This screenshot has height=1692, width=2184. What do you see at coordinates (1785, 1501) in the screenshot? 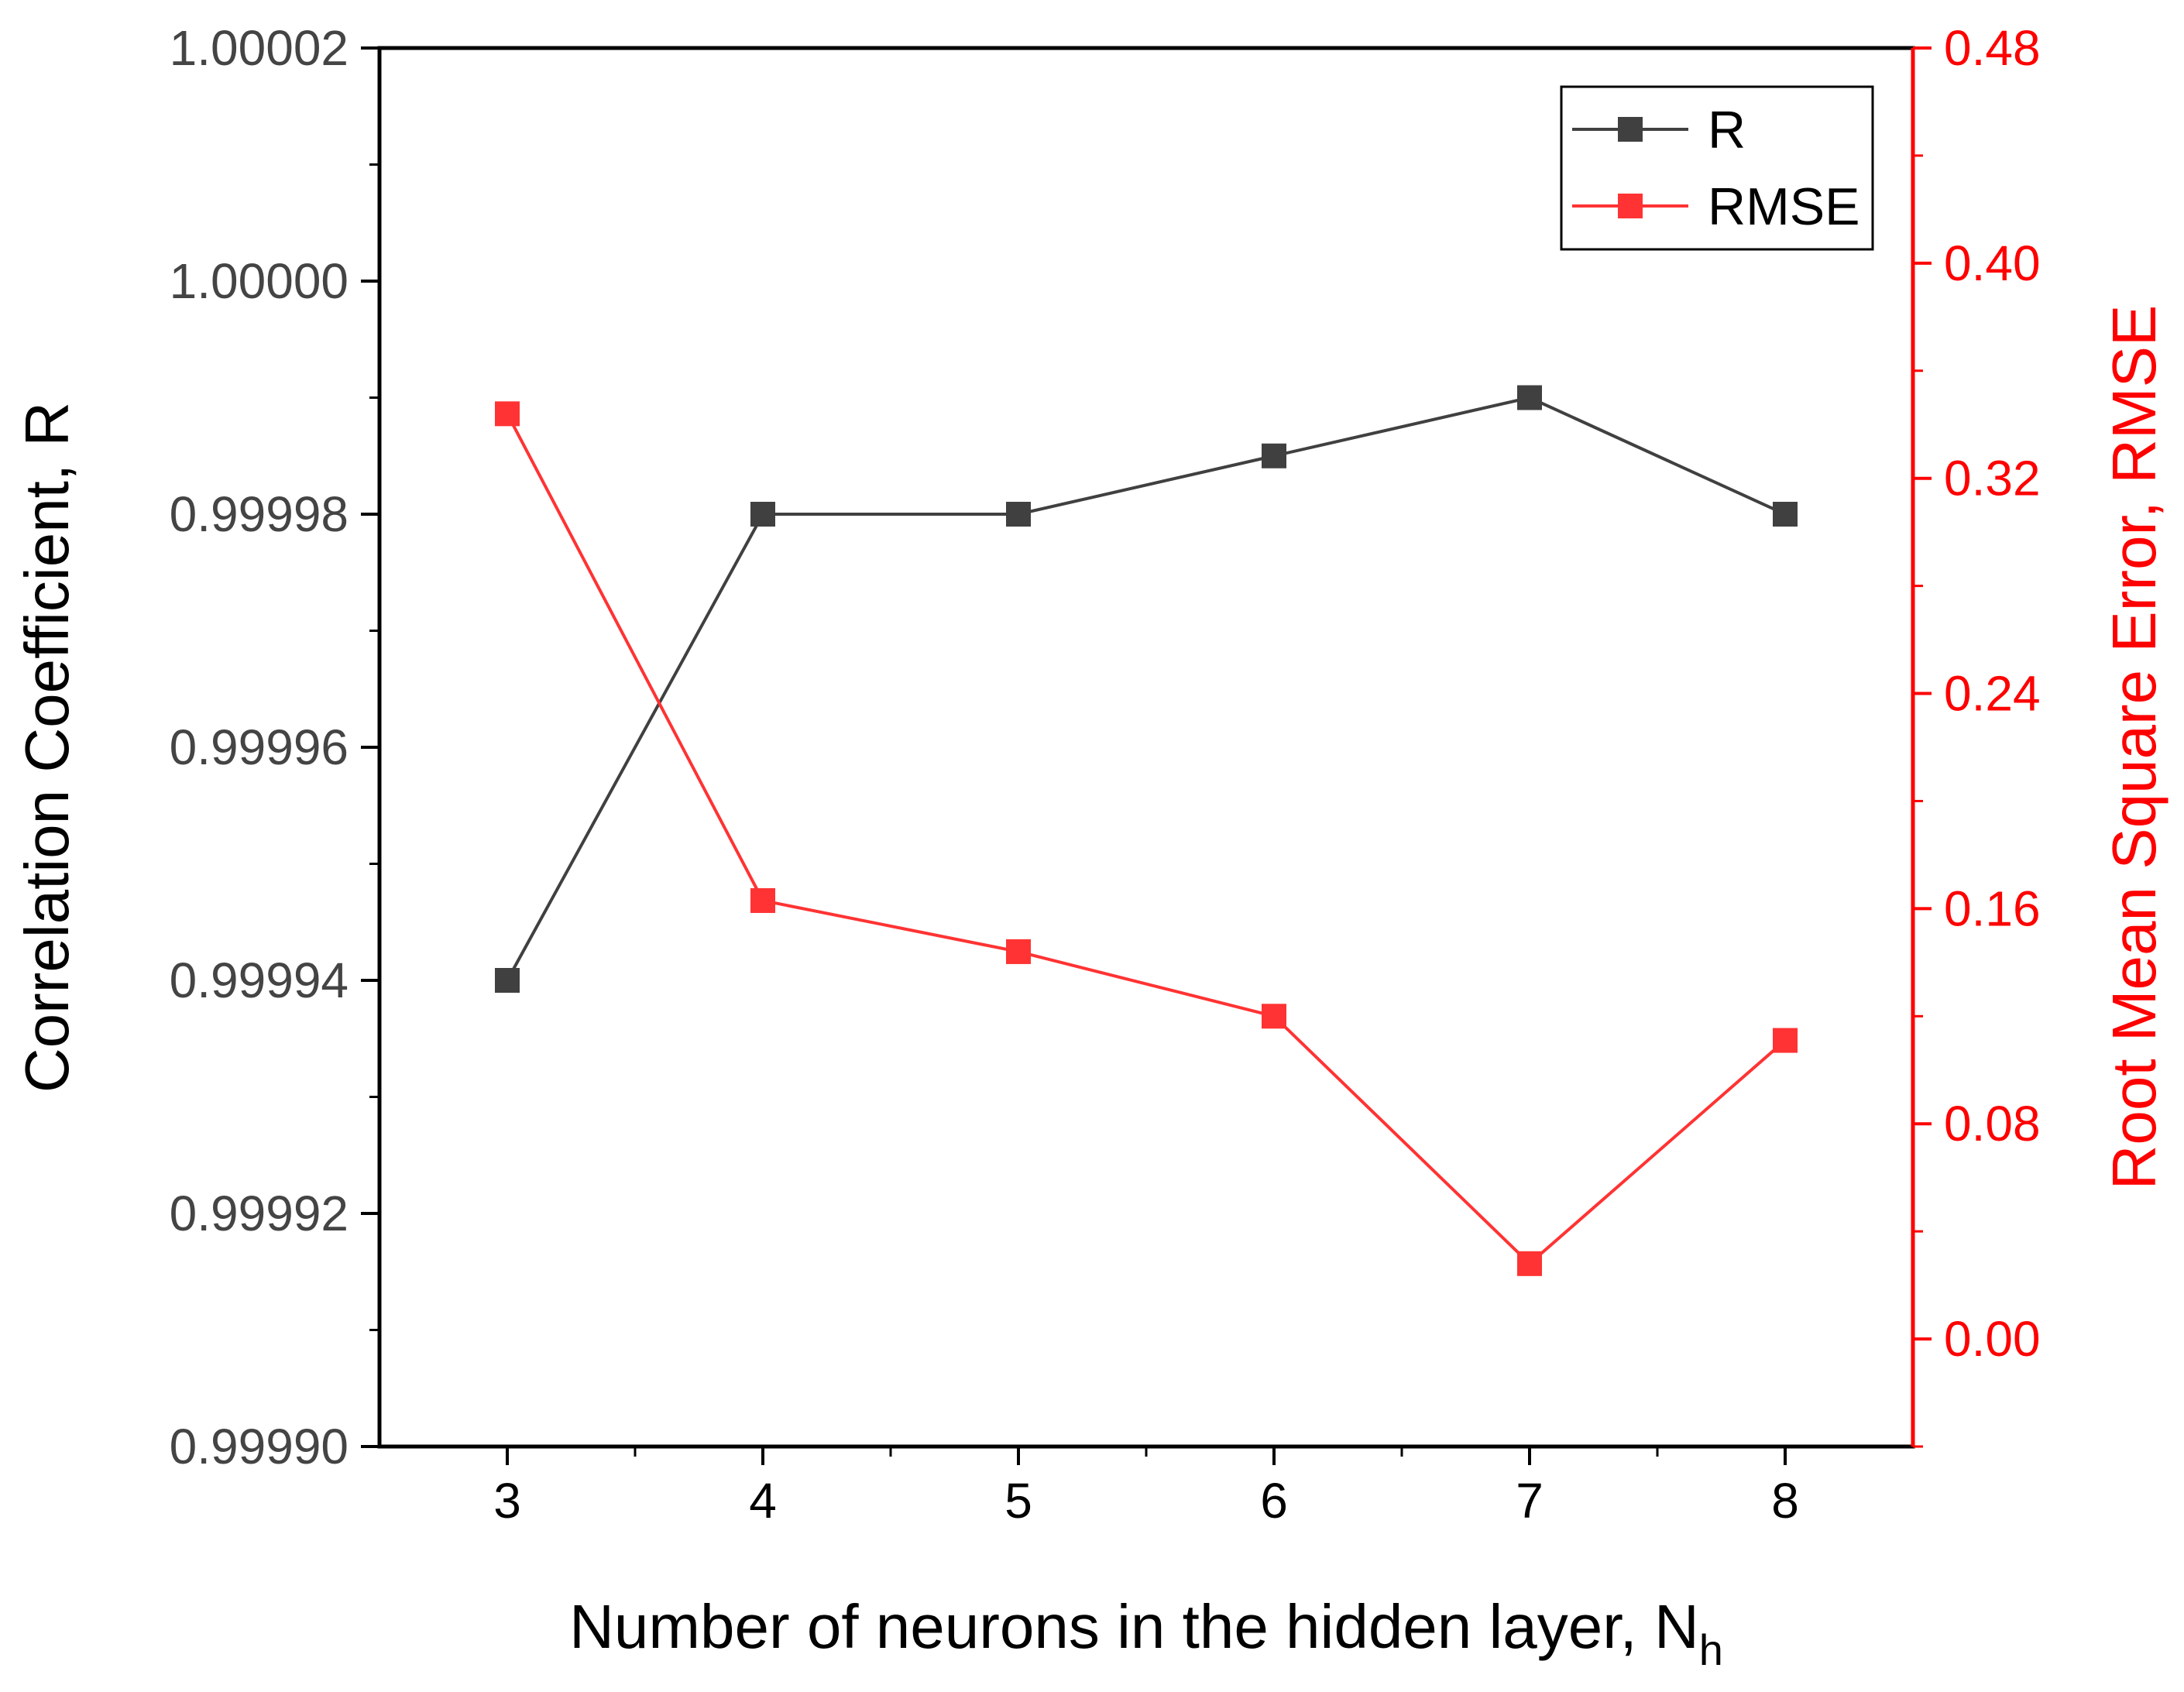
I see `x-tick-label: 8` at bounding box center [1785, 1501].